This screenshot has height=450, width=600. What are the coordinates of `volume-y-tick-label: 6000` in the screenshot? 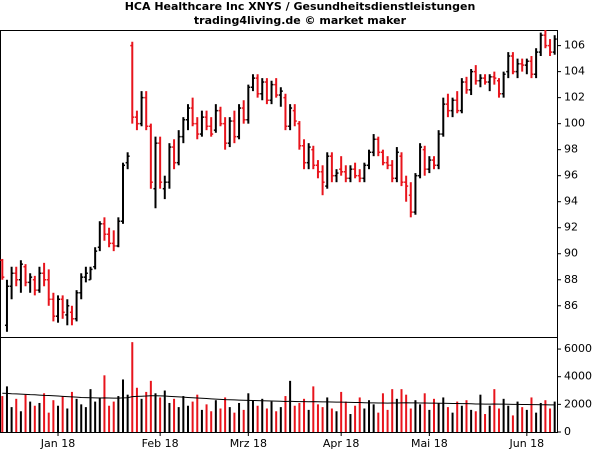 It's located at (578, 348).